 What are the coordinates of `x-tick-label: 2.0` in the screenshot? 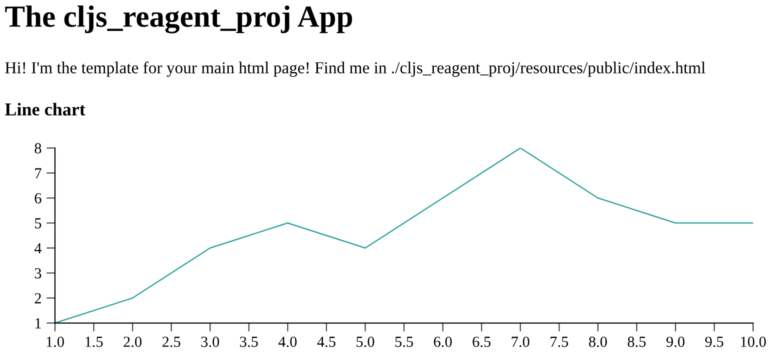 It's located at (133, 342).